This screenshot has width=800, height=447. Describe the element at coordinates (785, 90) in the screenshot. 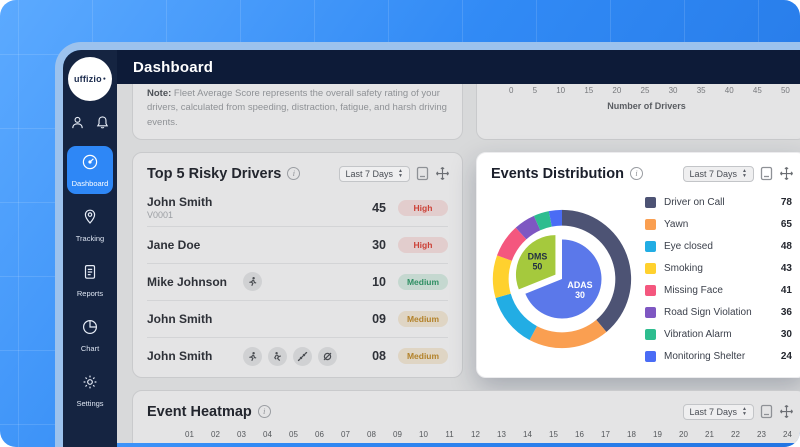

I see `x-axis-tick: 50` at that location.